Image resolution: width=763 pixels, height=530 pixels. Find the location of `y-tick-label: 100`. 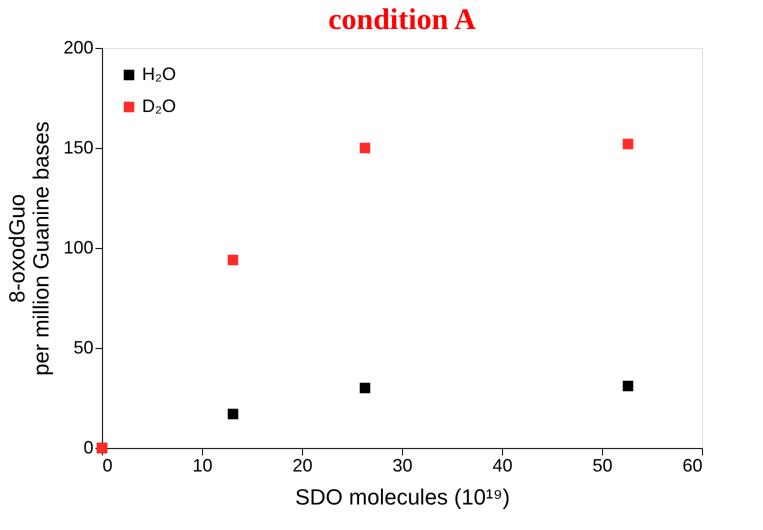

y-tick-label: 100 is located at coordinates (78, 248).